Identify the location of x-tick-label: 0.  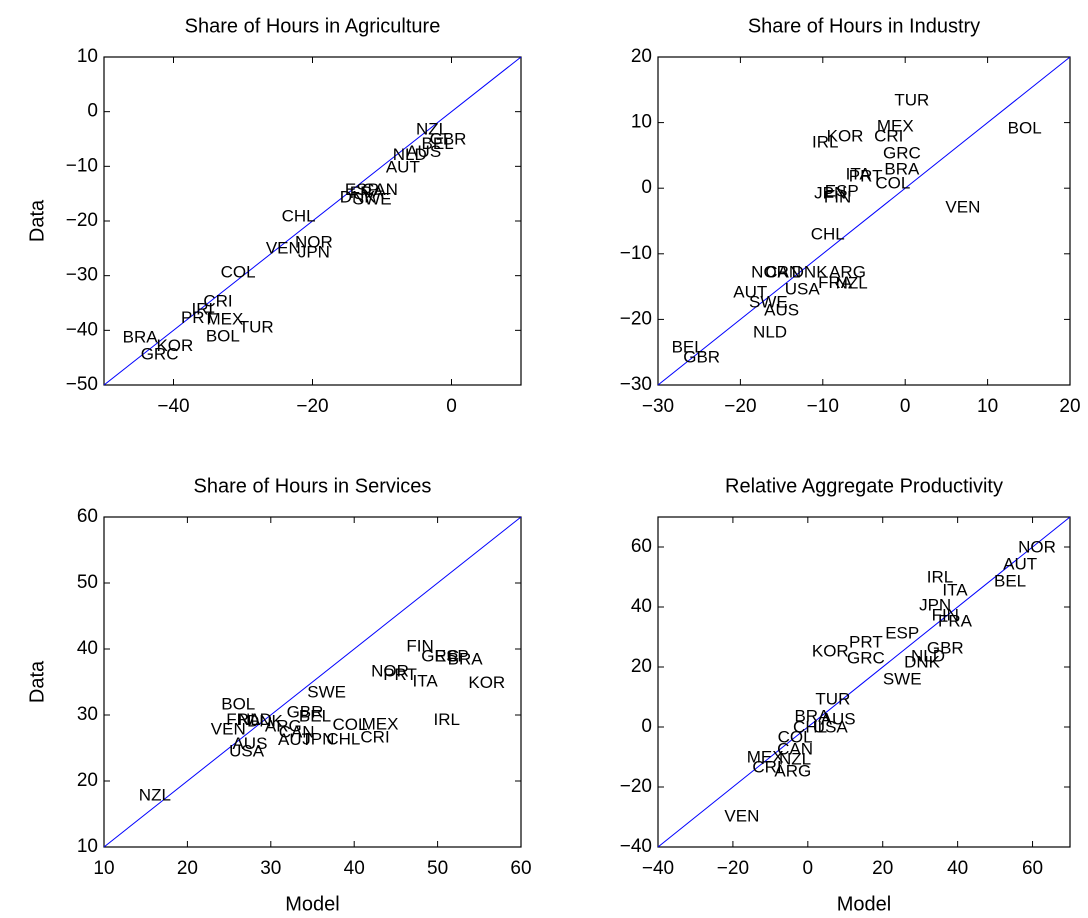
(905, 406).